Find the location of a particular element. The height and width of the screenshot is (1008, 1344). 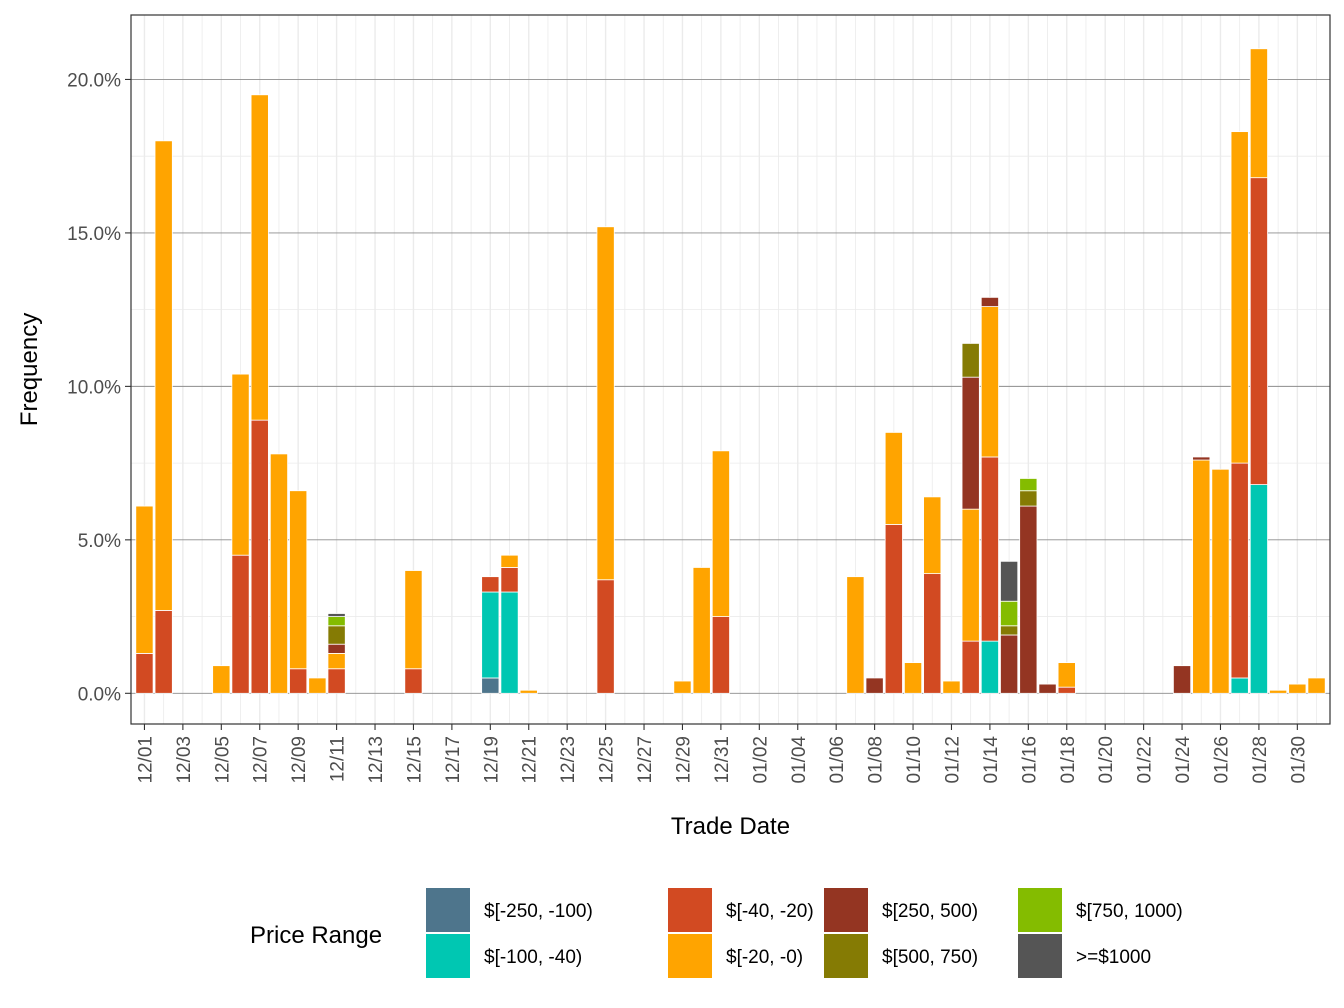

x-tick-label: 01/04 is located at coordinates (799, 760).